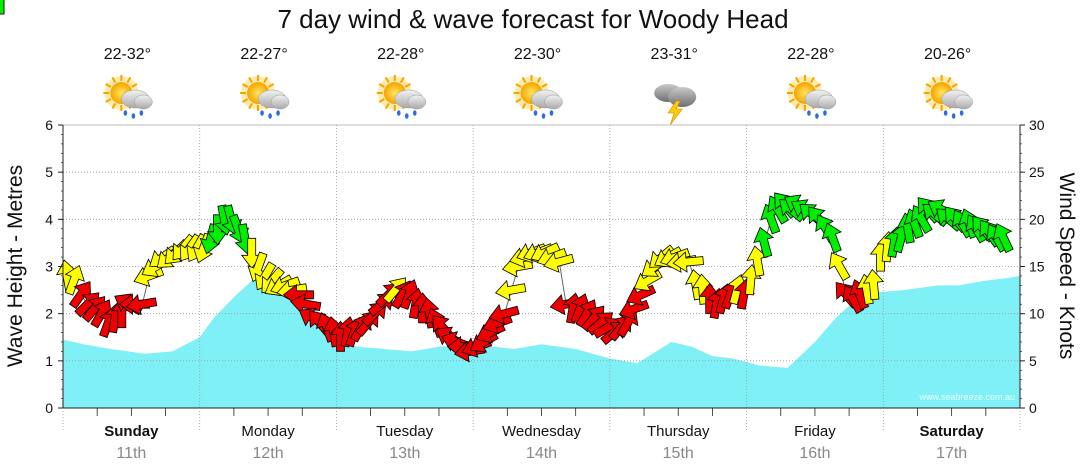 The image size is (1080, 475). I want to click on temperature-range: 22-32°, so click(127, 54).